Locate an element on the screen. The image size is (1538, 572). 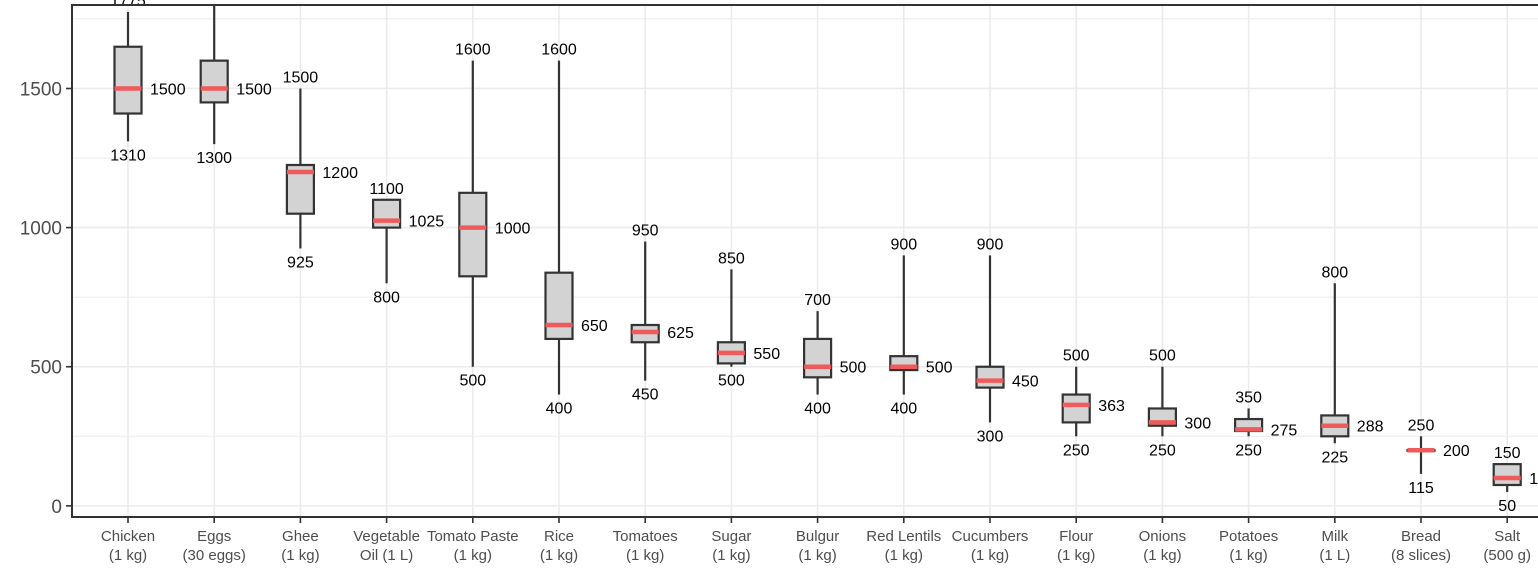
median-label: 650 is located at coordinates (594, 326).